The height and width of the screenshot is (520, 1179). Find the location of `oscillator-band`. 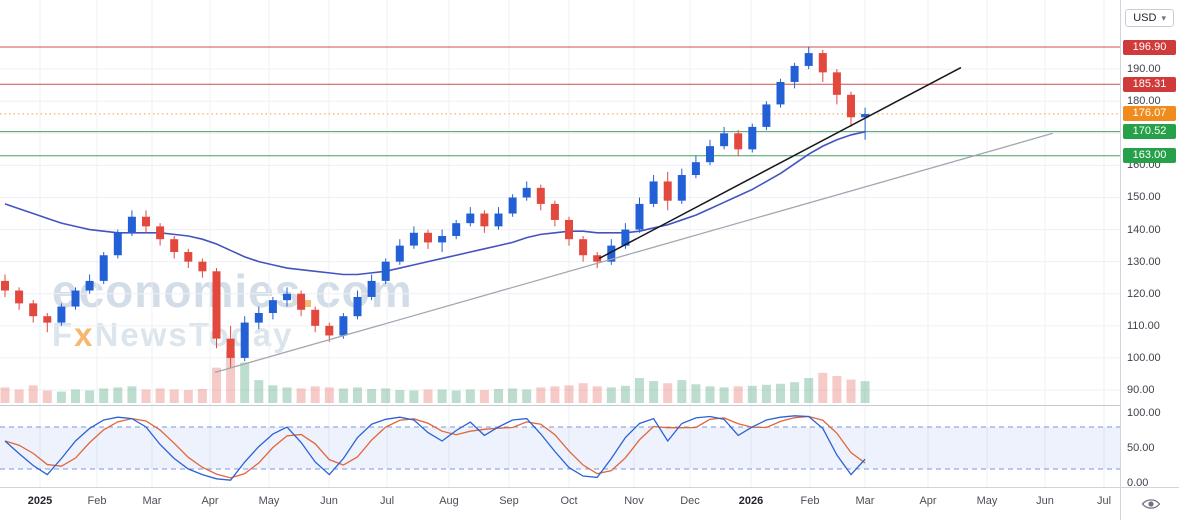

oscillator-band is located at coordinates (560, 448).